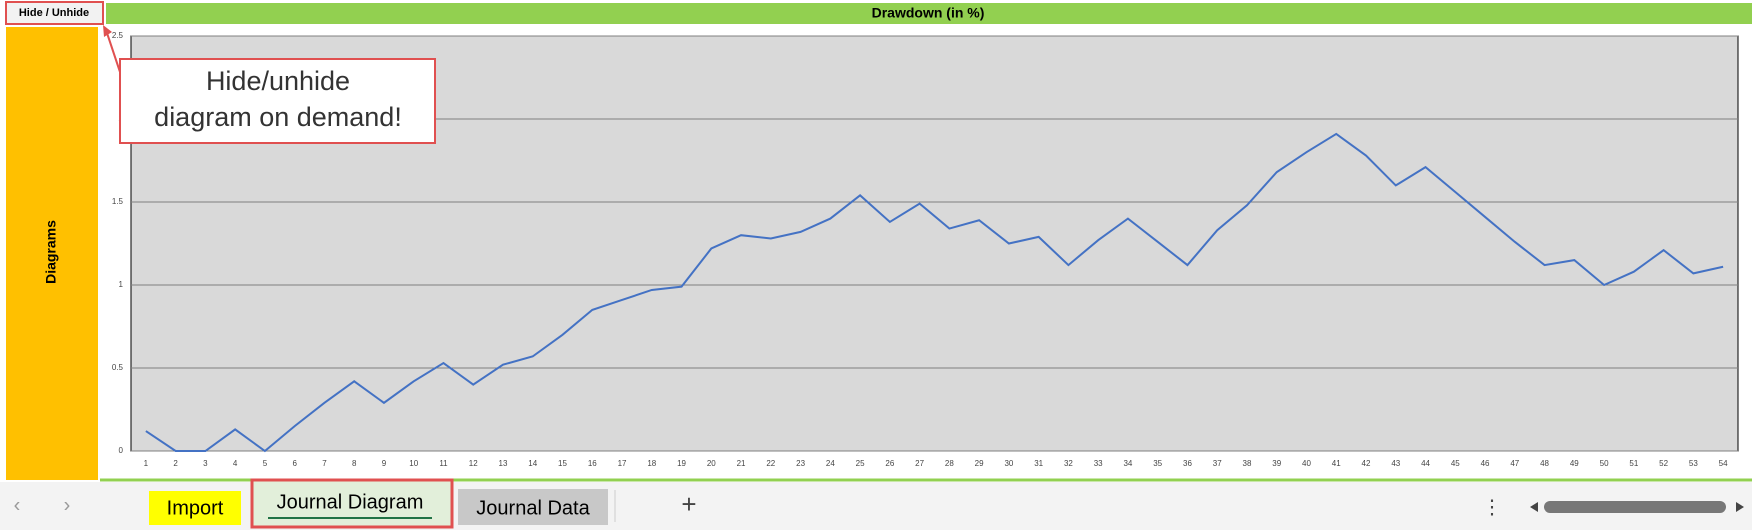 This screenshot has width=1752, height=530. I want to click on tab-label: Journal Data, so click(533, 508).